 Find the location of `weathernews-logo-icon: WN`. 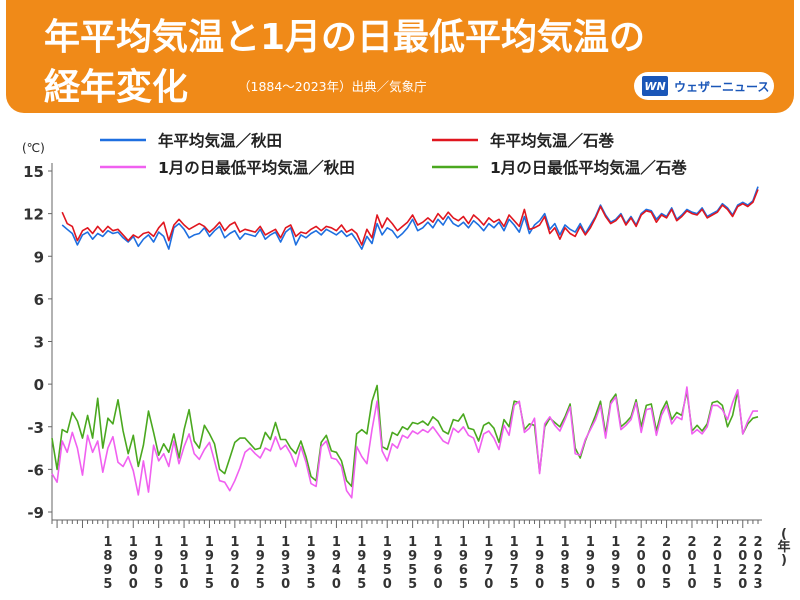

weathernews-logo-icon: WN is located at coordinates (655, 86).